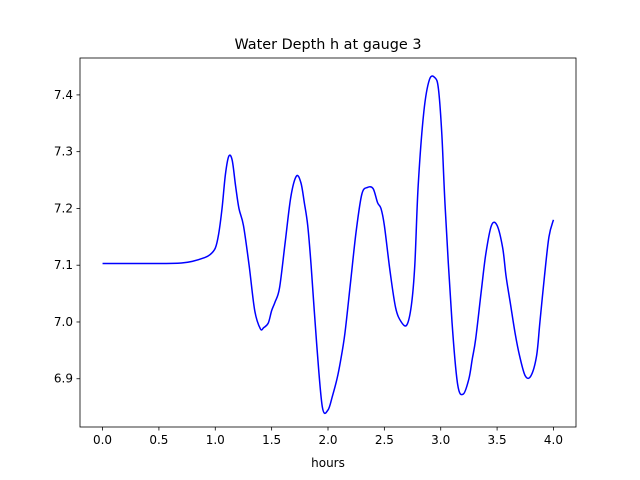 This screenshot has width=640, height=480. What do you see at coordinates (63, 379) in the screenshot?
I see `y-tick-label: 6.9` at bounding box center [63, 379].